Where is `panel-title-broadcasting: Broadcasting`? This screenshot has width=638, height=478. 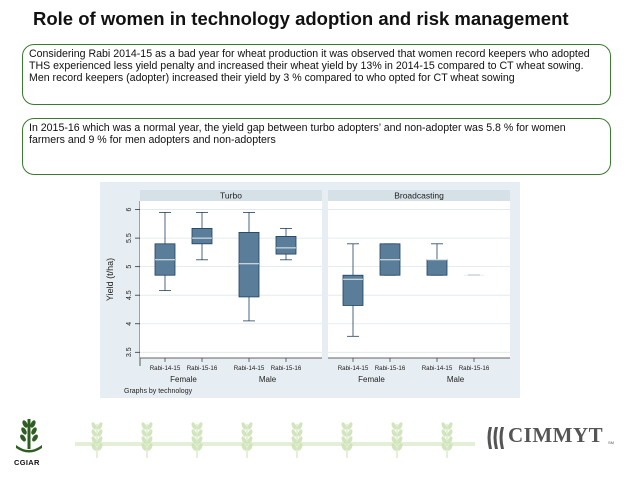 panel-title-broadcasting: Broadcasting is located at coordinates (419, 196).